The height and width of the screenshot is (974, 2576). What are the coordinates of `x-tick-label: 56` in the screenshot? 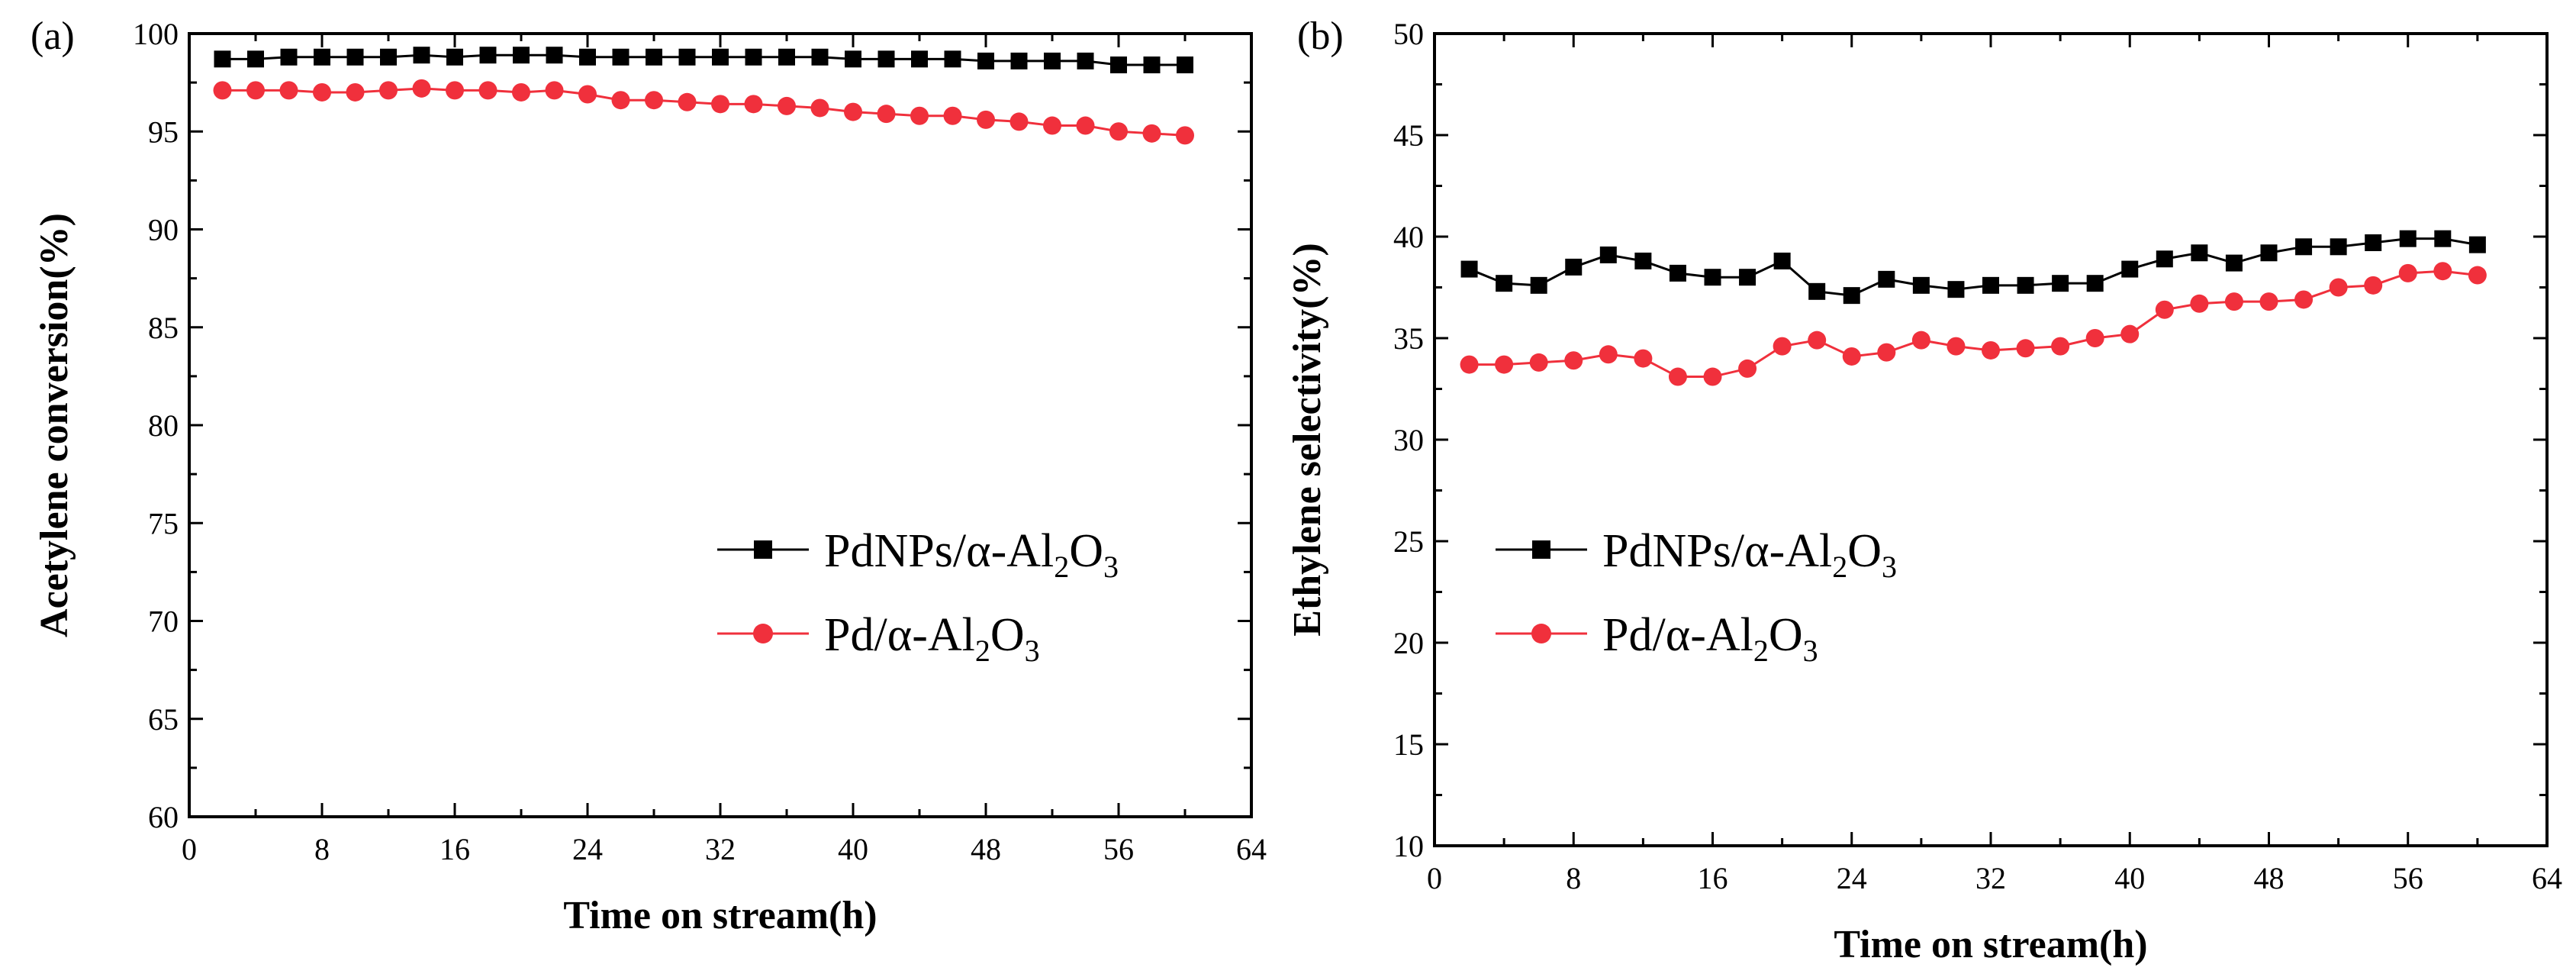 It's located at (1118, 849).